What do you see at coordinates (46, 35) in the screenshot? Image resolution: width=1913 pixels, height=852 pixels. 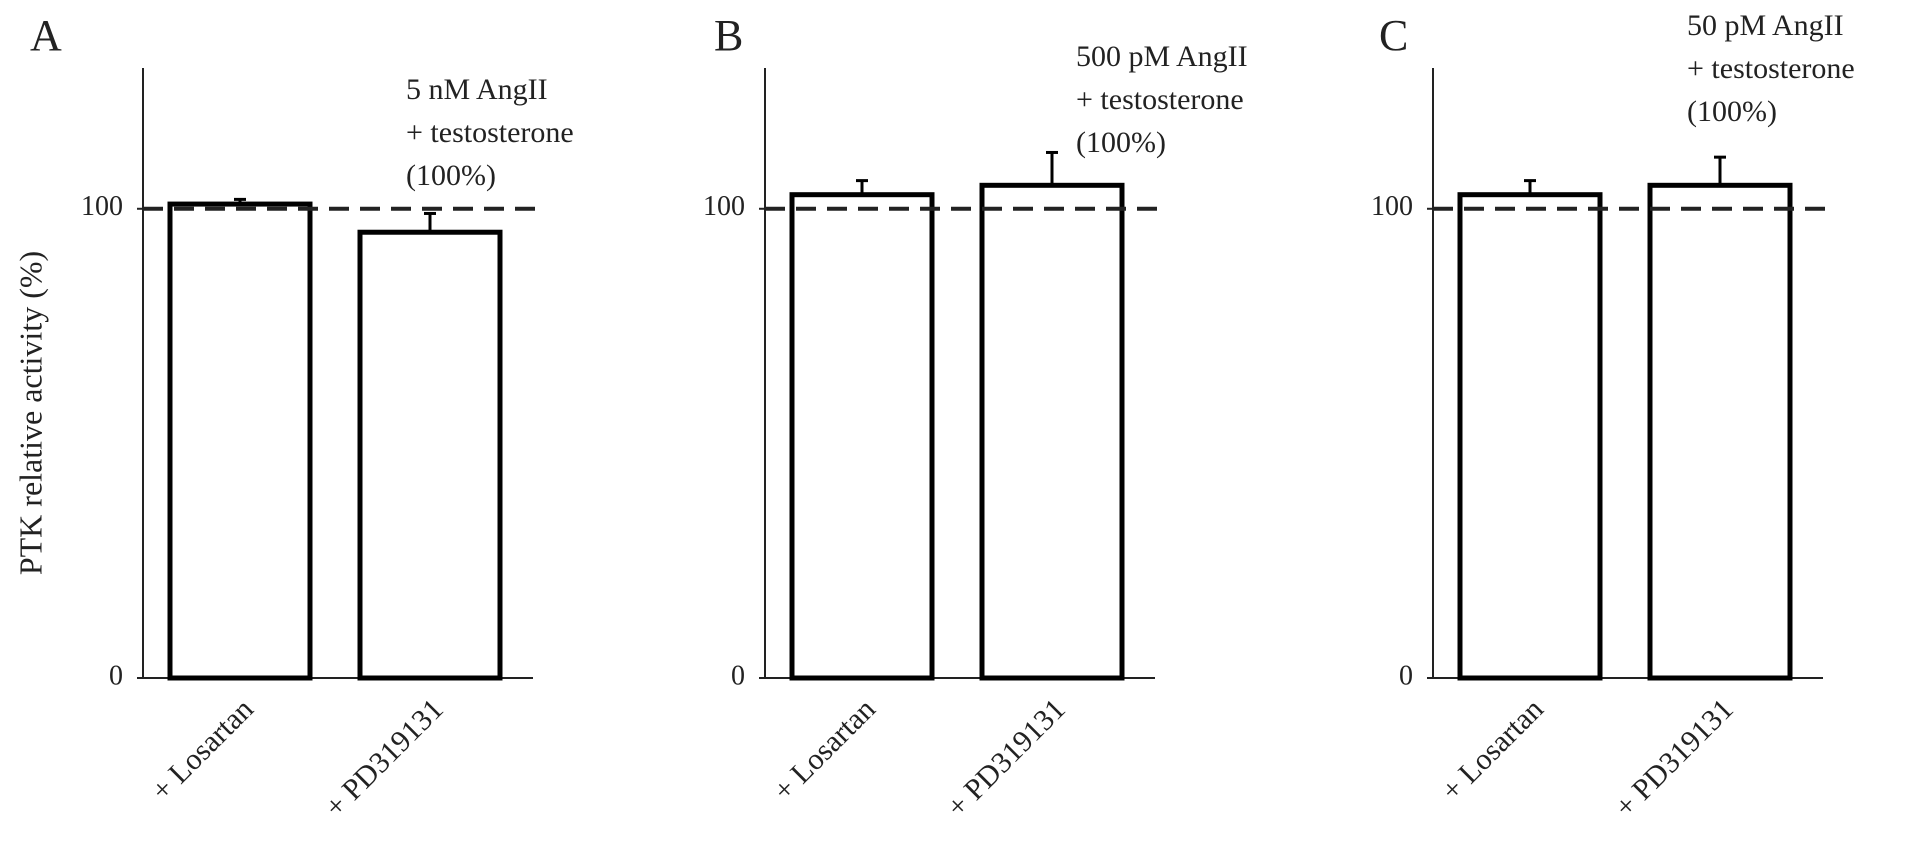 I see `panel-label: A` at bounding box center [46, 35].